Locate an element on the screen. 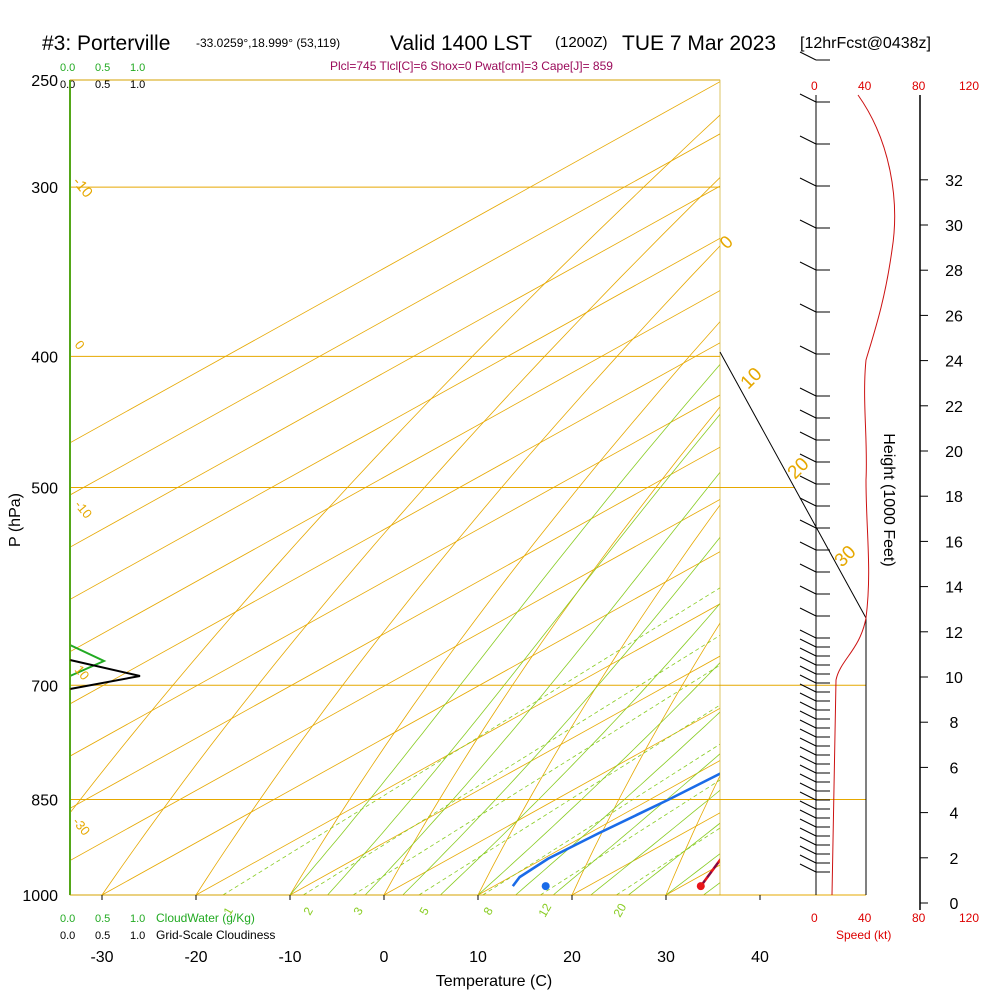 The width and height of the screenshot is (1000, 1005). pressure-tick-label: 250 is located at coordinates (44, 81).